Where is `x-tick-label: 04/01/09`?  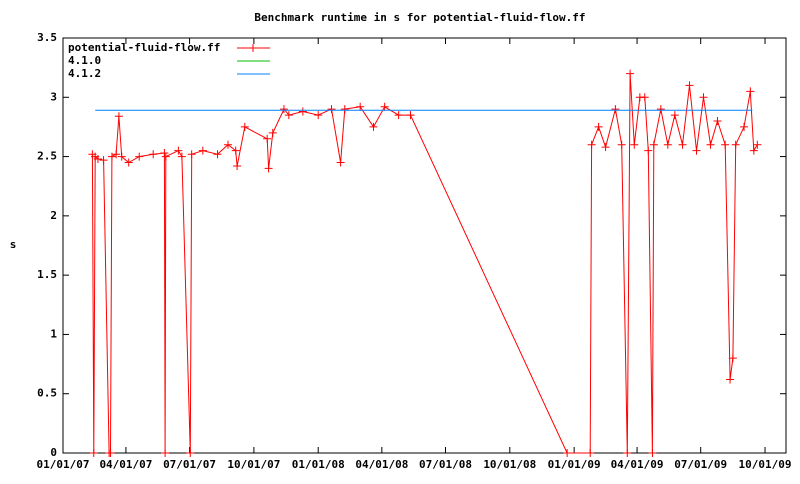
x-tick-label: 04/01/09 is located at coordinates (637, 464).